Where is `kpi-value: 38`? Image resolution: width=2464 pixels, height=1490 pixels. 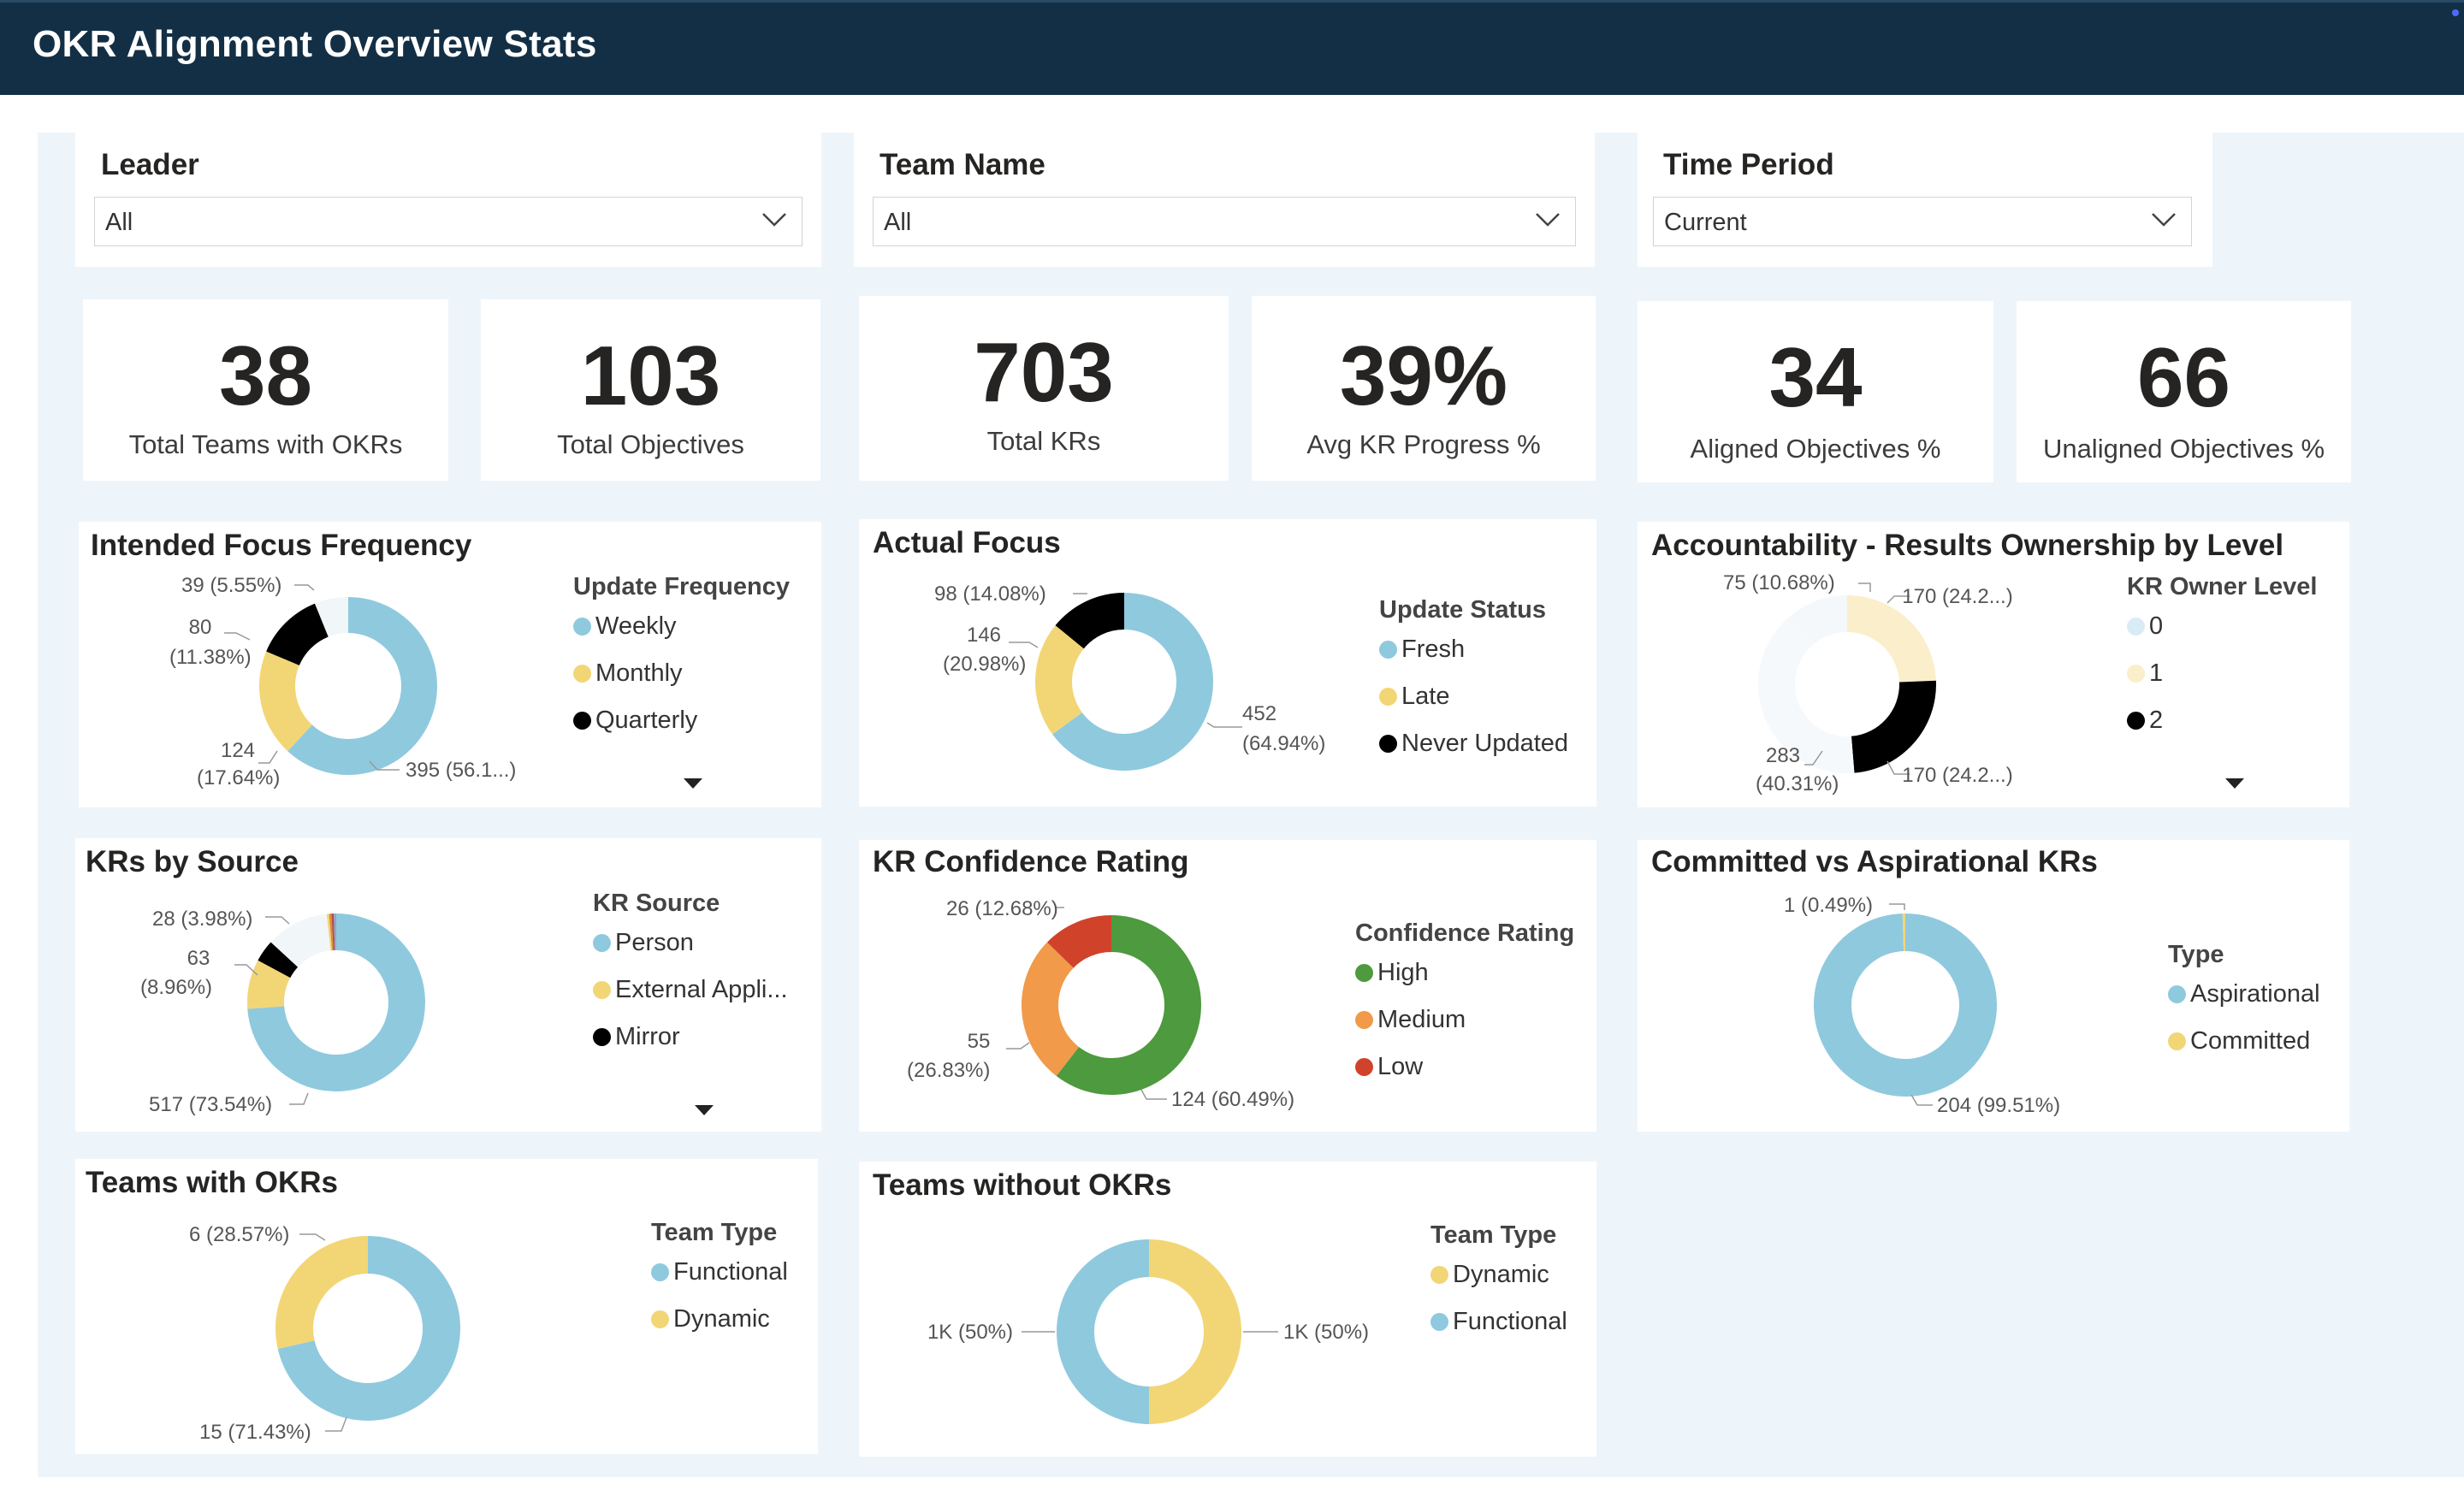
kpi-value: 38 is located at coordinates (265, 376).